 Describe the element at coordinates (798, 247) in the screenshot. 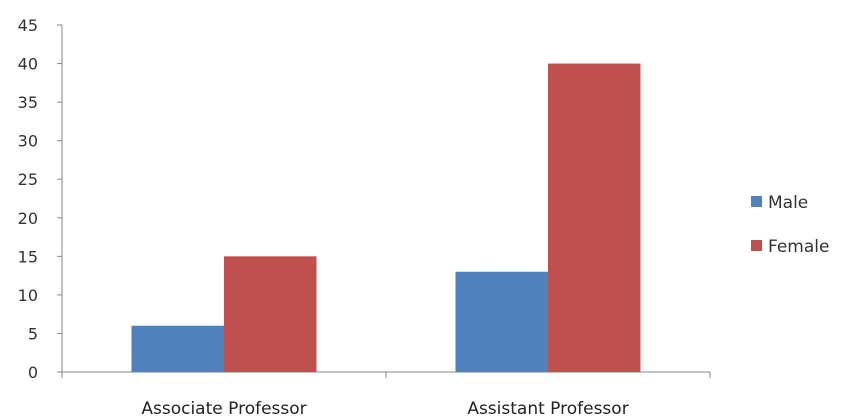

I see `legend-label-female: Female` at that location.